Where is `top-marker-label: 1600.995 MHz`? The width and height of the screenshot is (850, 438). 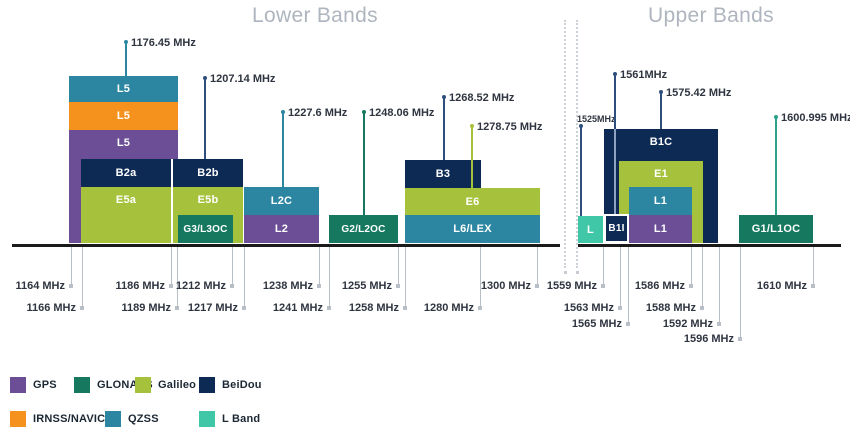
top-marker-label: 1600.995 MHz is located at coordinates (815, 118).